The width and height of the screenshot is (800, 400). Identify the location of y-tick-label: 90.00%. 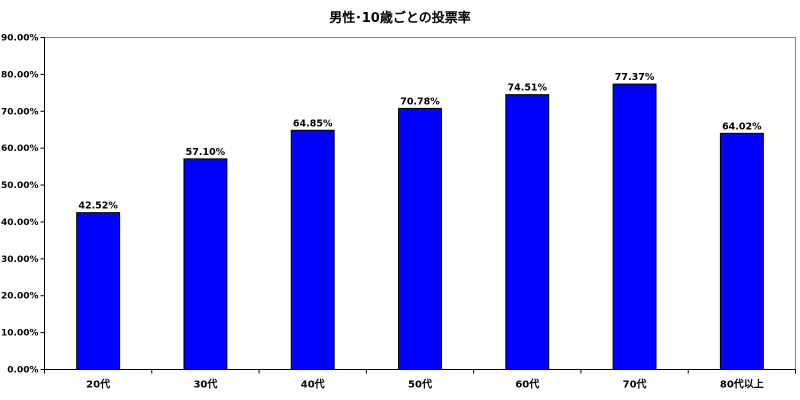
(20, 39).